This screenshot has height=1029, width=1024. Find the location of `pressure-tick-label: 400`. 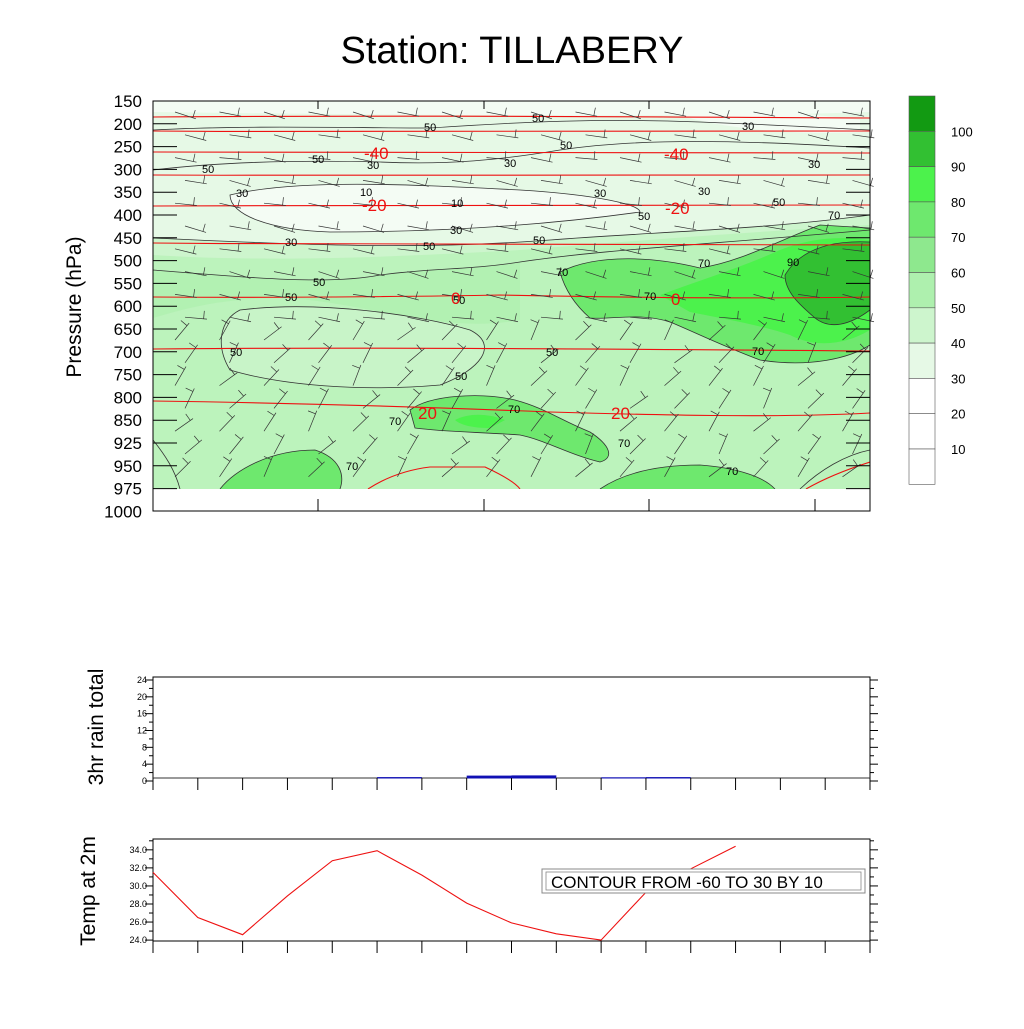

pressure-tick-label: 400 is located at coordinates (128, 215).